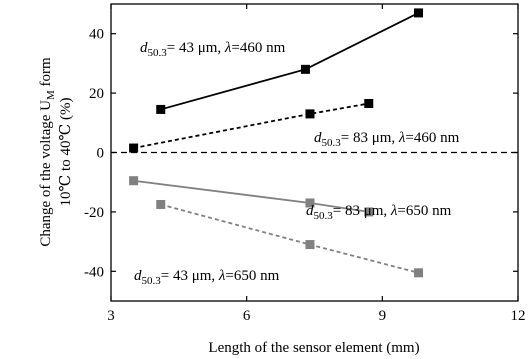  I want to click on series-label-3: d50.3= 83 μm, λ=650 nm, so click(379, 212).